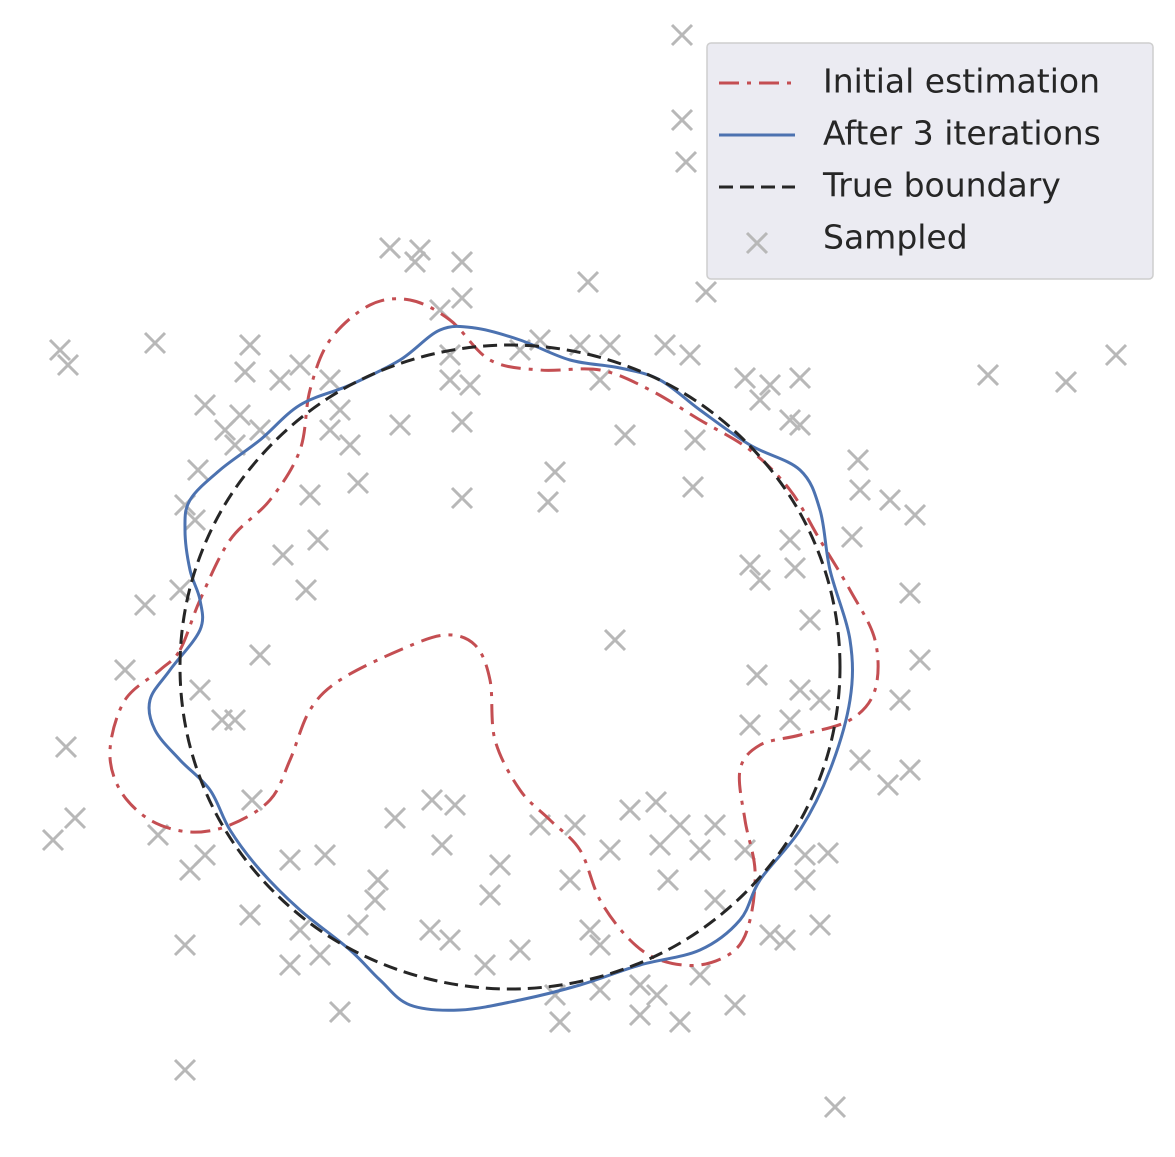 This screenshot has height=1157, width=1175. What do you see at coordinates (941, 185) in the screenshot?
I see `legend-label: True boundary` at bounding box center [941, 185].